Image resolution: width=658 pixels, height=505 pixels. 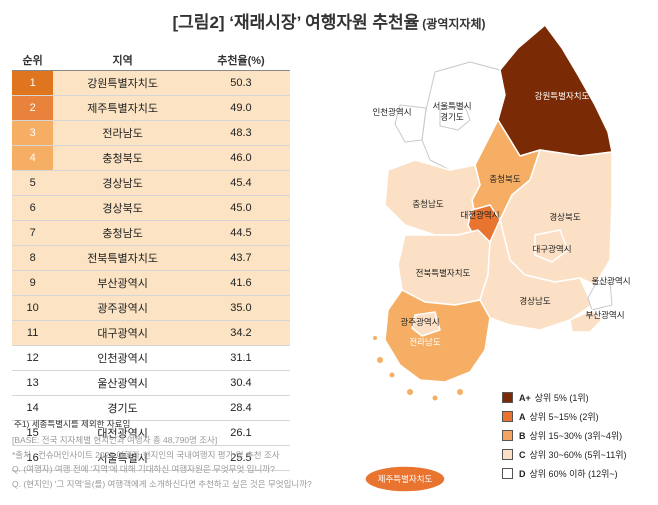 I want to click on legend-label: 상위 60% 이하 (12위~), so click(x=573, y=474).